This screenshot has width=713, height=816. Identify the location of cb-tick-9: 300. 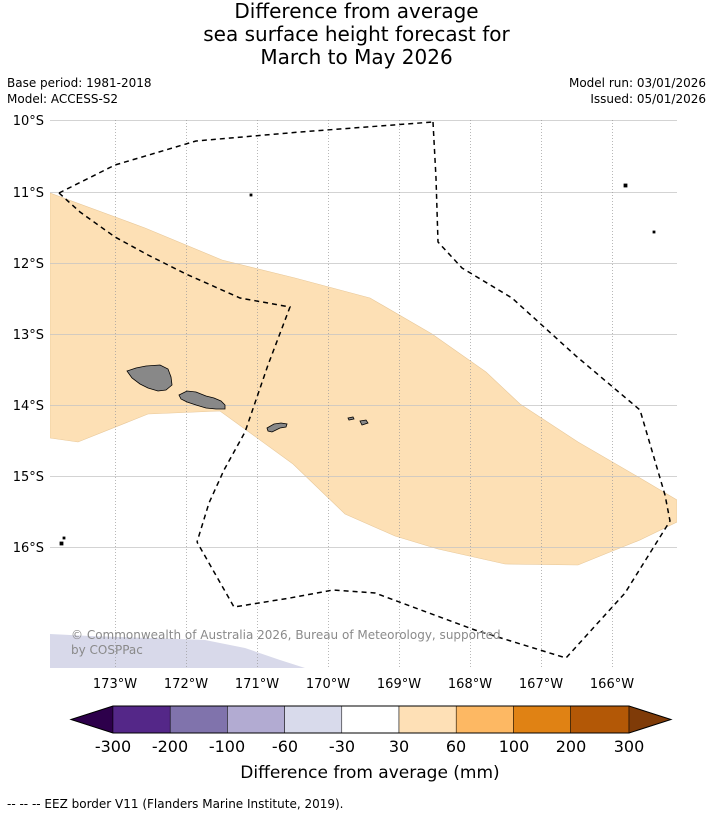
(629, 746).